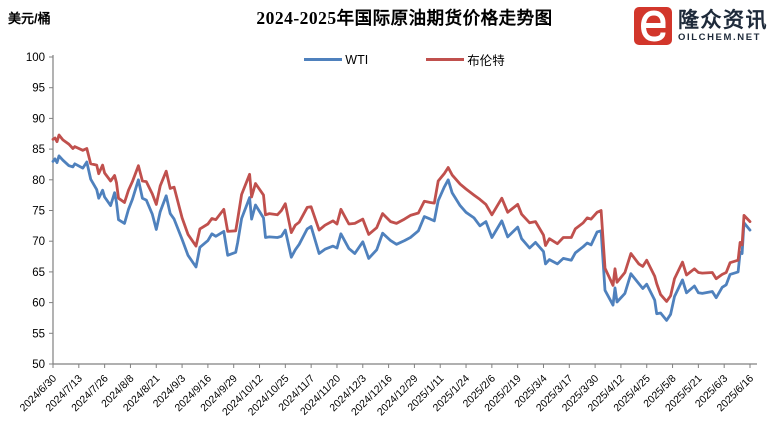 Image resolution: width=778 pixels, height=440 pixels. What do you see at coordinates (323, 59) in the screenshot?
I see `wti-line-swatch` at bounding box center [323, 59].